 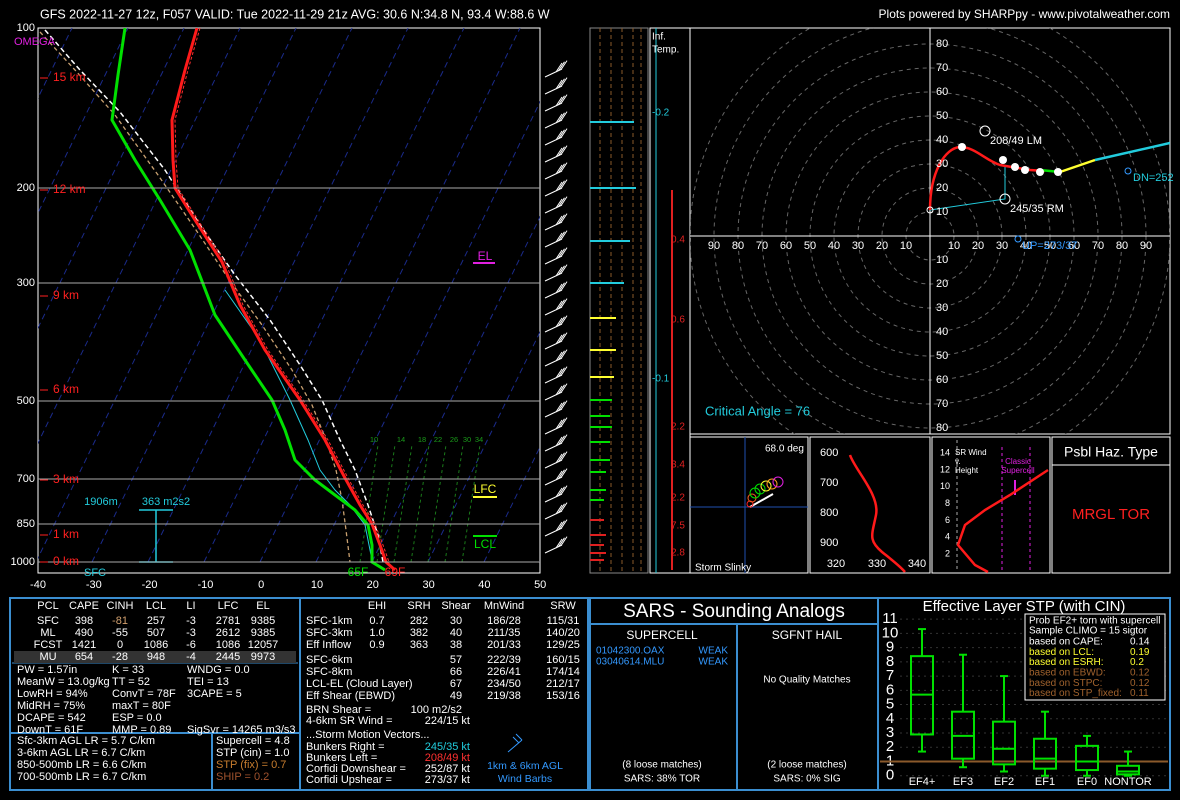 I want to click on thetae-pressure: 900, so click(x=829, y=543).